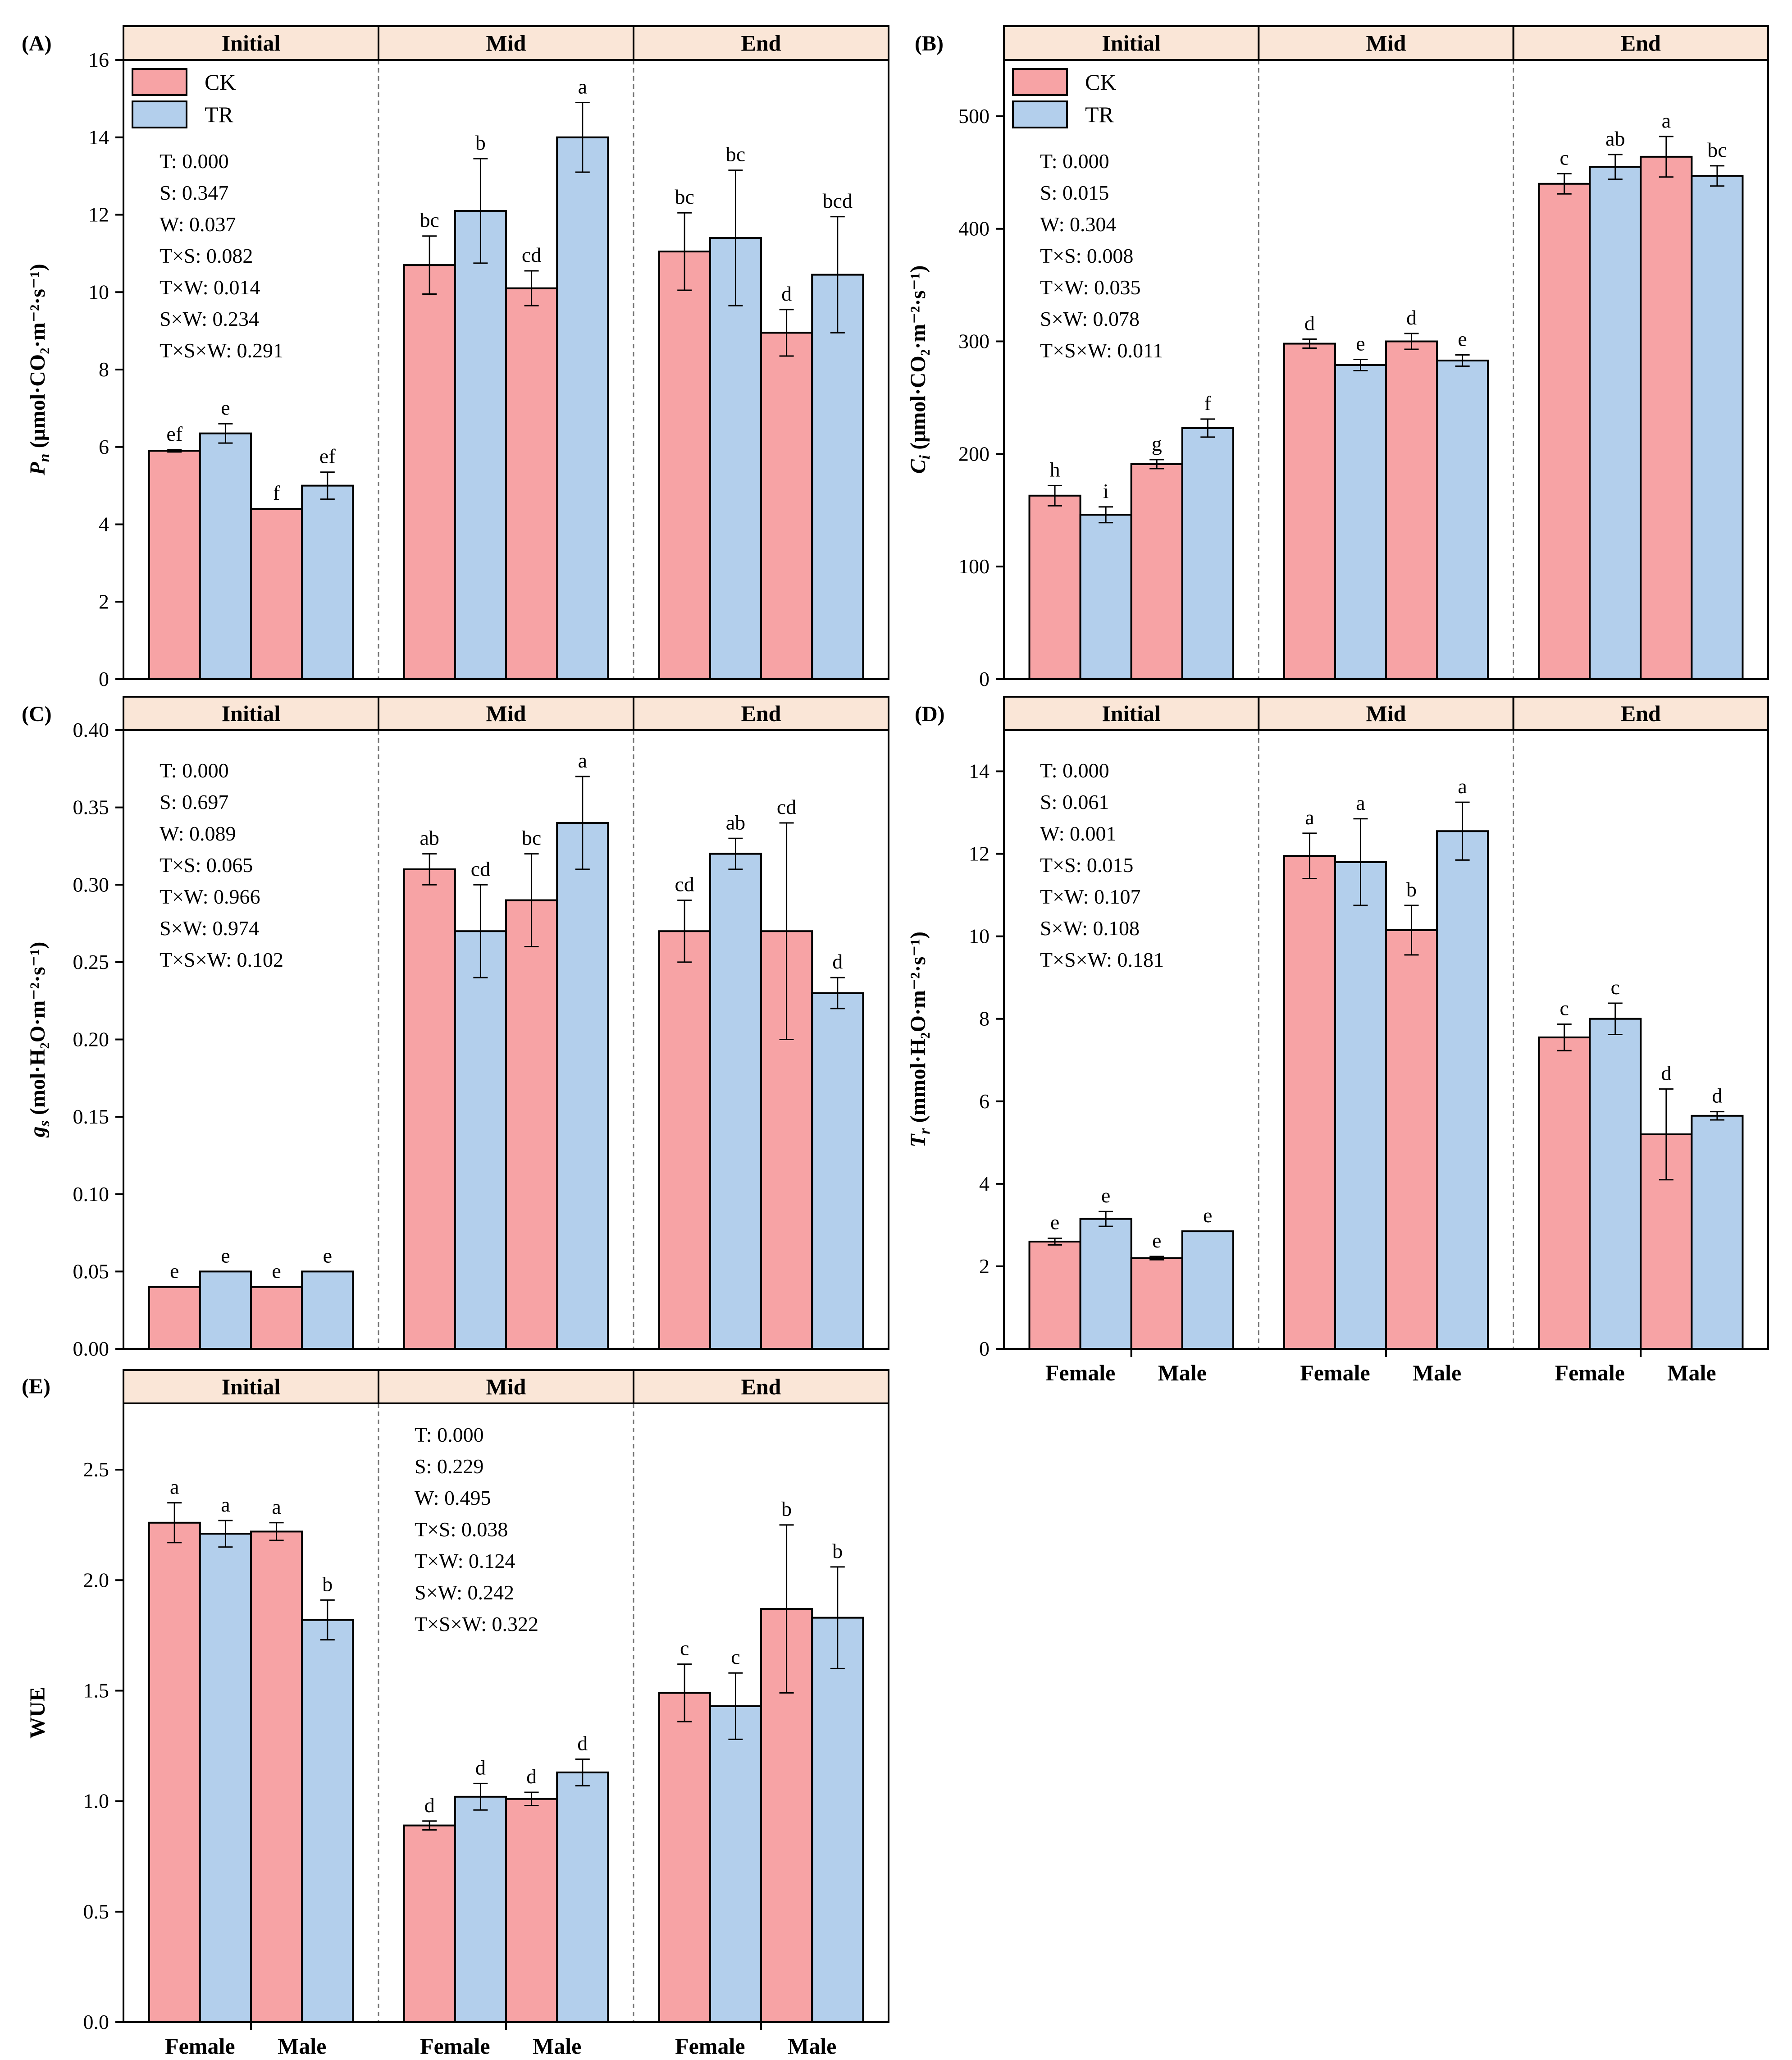  I want to click on stats-line: S: 0.061, so click(1074, 801).